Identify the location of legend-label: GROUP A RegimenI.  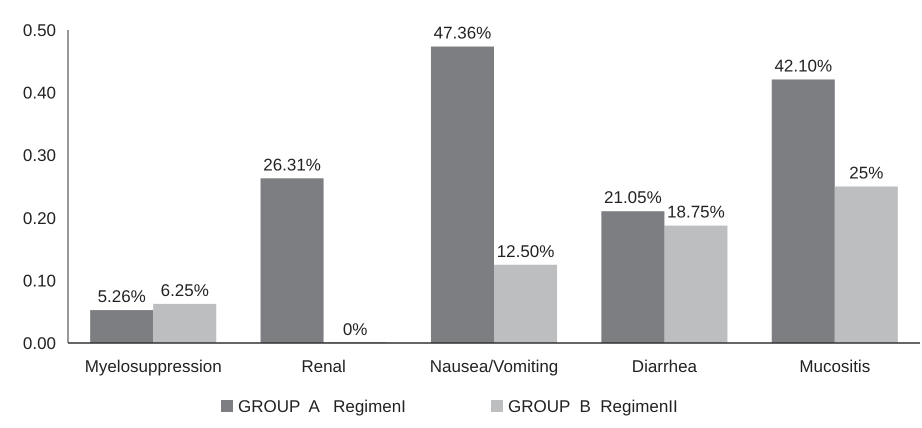
(322, 406).